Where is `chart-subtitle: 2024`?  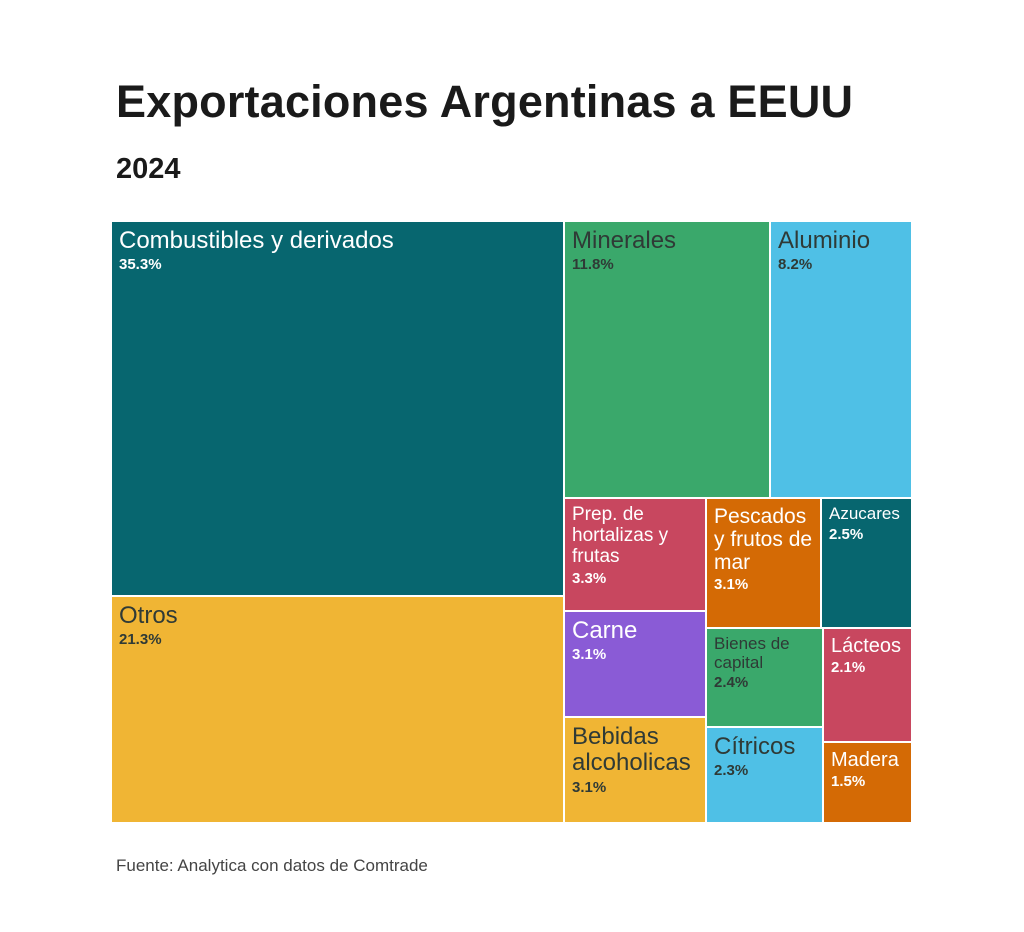
chart-subtitle: 2024 is located at coordinates (148, 169).